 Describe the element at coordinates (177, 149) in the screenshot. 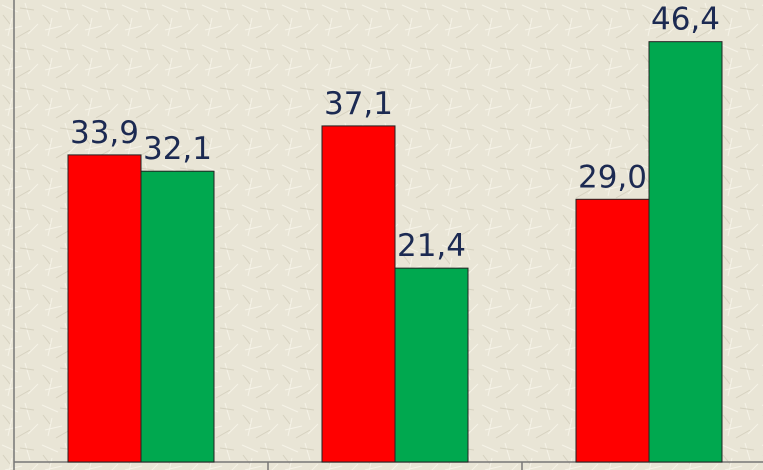

I see `data-label: 32,1` at that location.